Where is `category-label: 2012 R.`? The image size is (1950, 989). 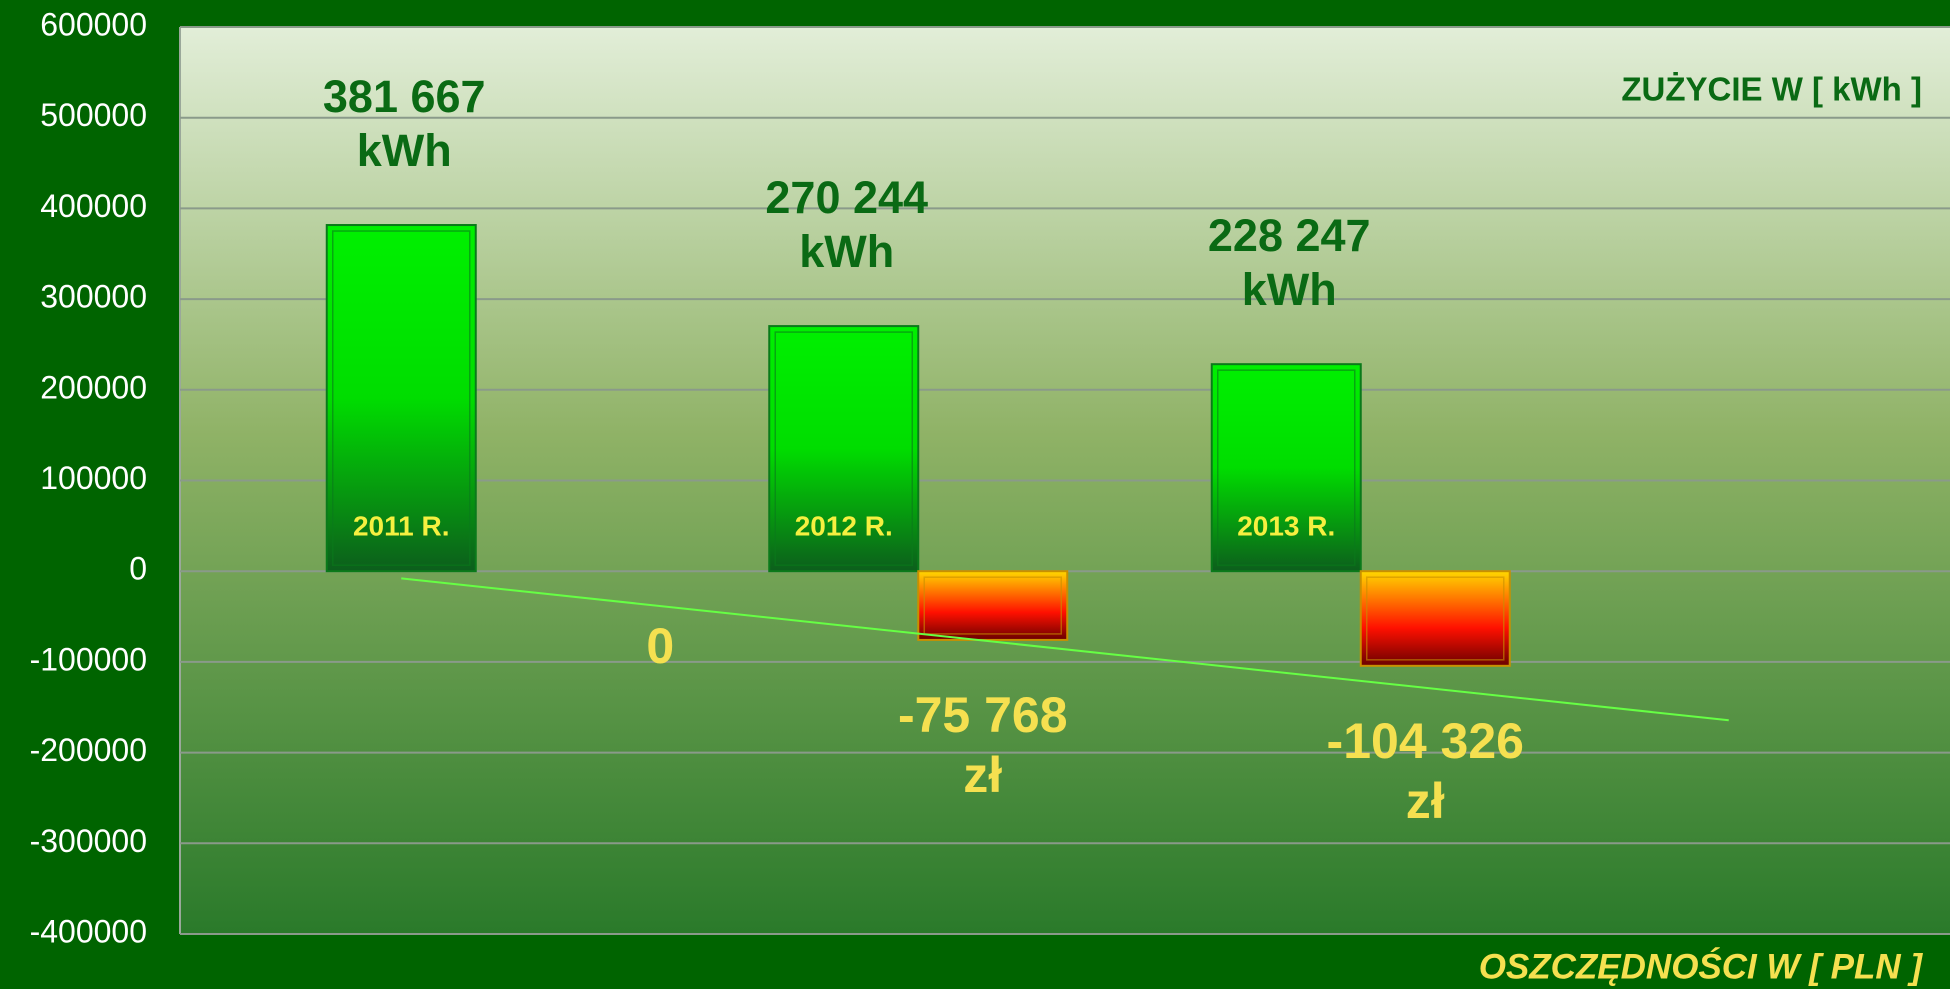
category-label: 2012 R. is located at coordinates (844, 526).